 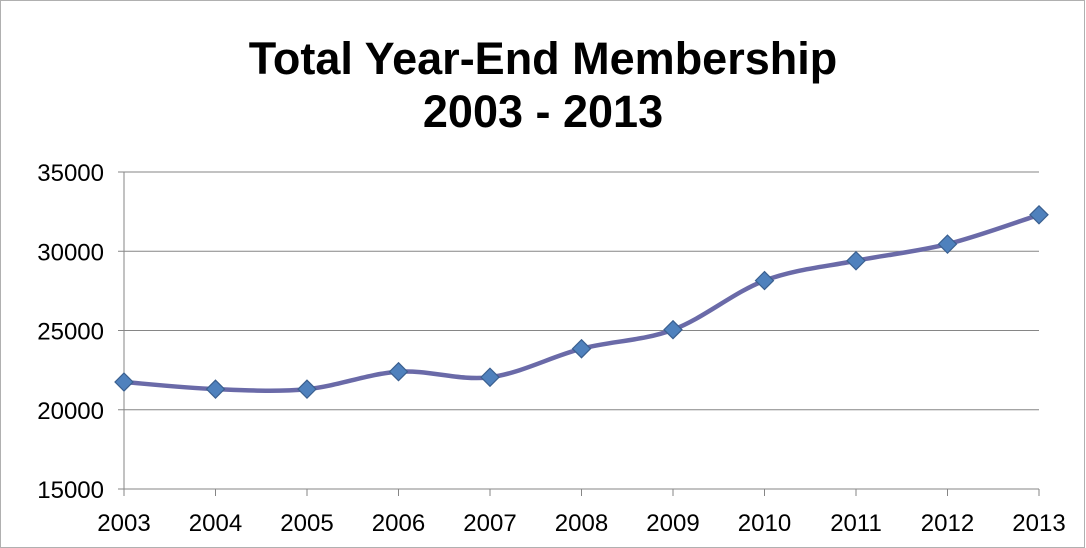 I want to click on data-point-2003, so click(x=124, y=382).